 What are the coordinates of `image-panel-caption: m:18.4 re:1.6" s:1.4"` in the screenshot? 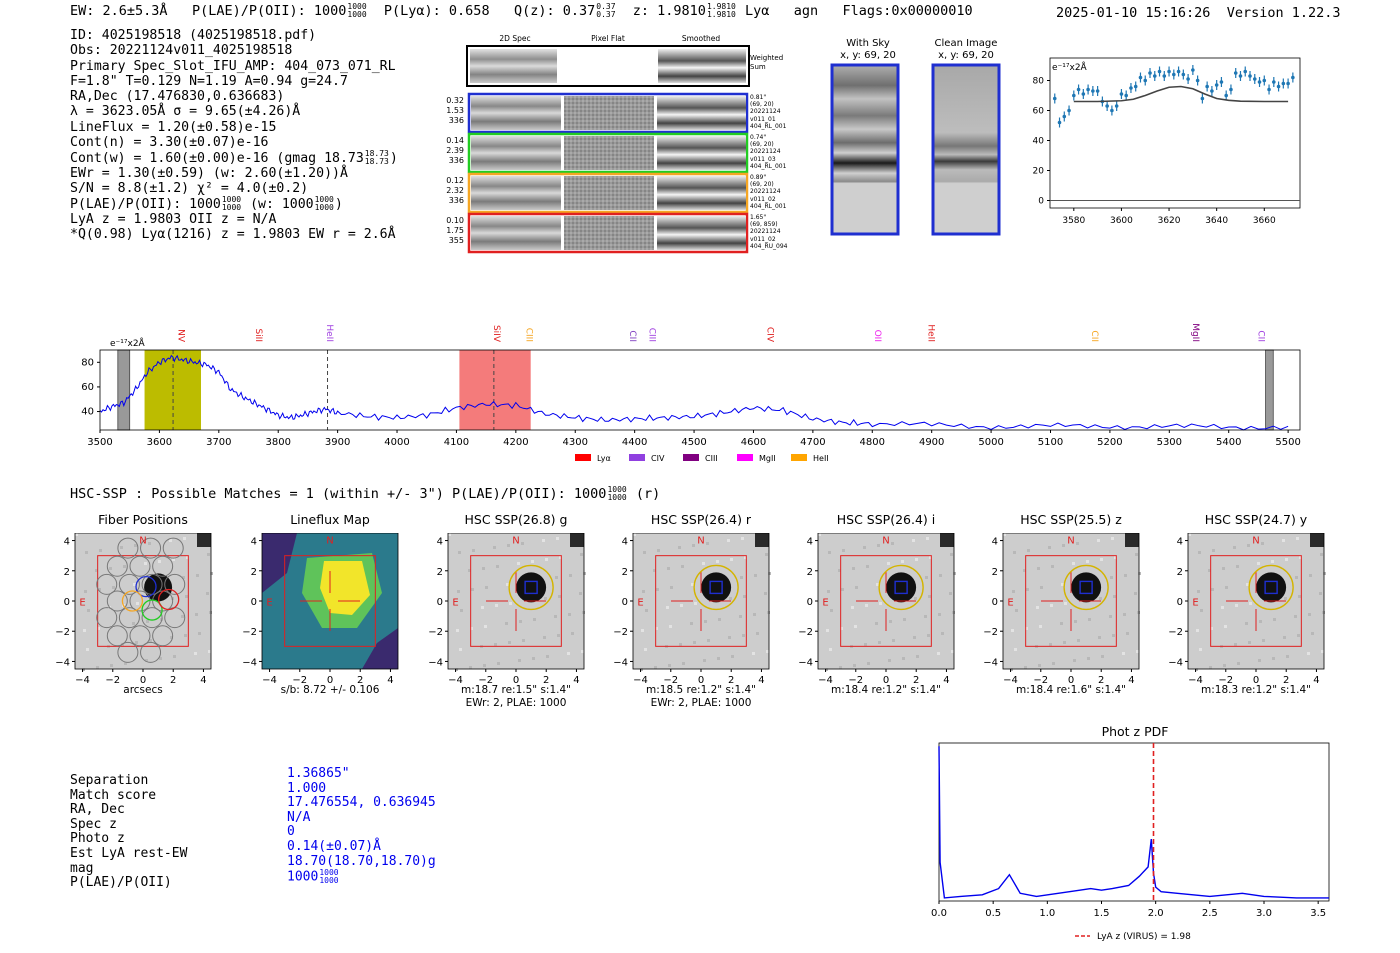 It's located at (1071, 690).